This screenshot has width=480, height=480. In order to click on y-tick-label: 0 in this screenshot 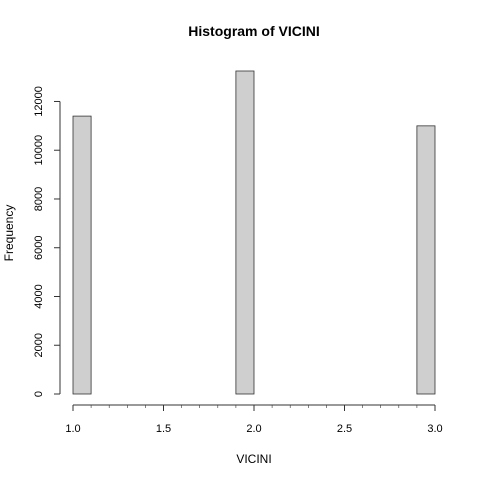, I will do `click(39, 394)`.